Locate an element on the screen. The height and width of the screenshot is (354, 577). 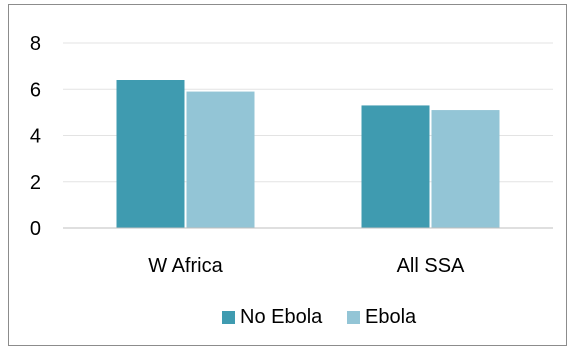
bar-ebola-all-ssa is located at coordinates (465, 169).